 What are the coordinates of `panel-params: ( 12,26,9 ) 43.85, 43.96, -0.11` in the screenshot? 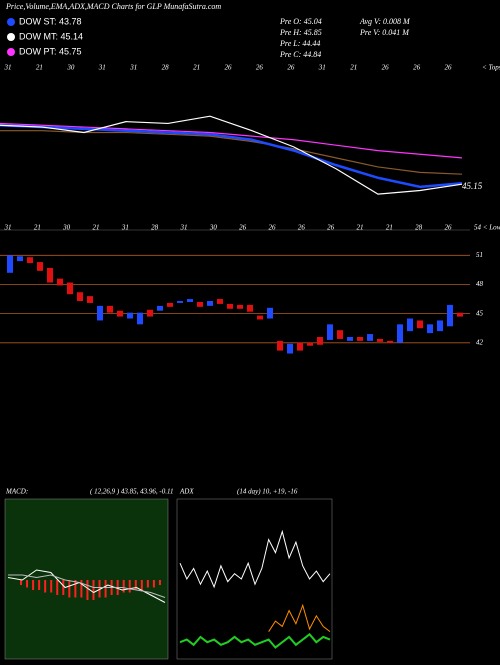 It's located at (131, 492).